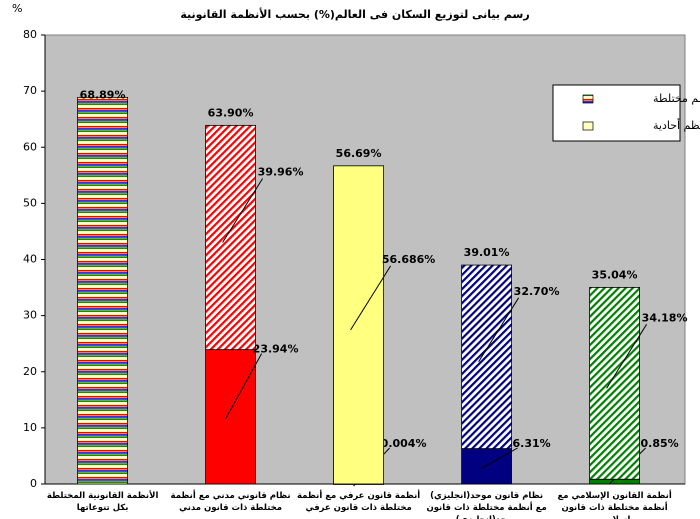 The height and width of the screenshot is (519, 700). What do you see at coordinates (103, 94) in the screenshot?
I see `value-label: 68.89%` at bounding box center [103, 94].